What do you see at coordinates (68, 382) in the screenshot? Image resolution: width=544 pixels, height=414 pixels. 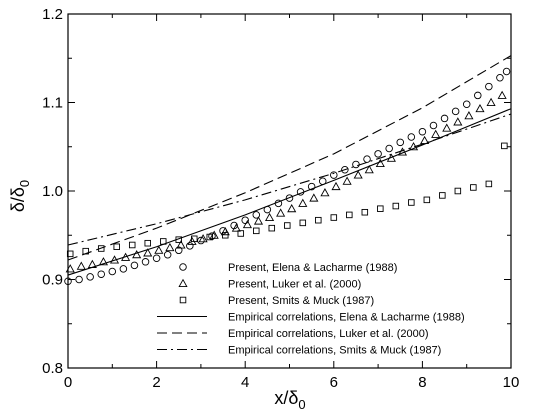 I see `x-tick-label: 0` at bounding box center [68, 382].